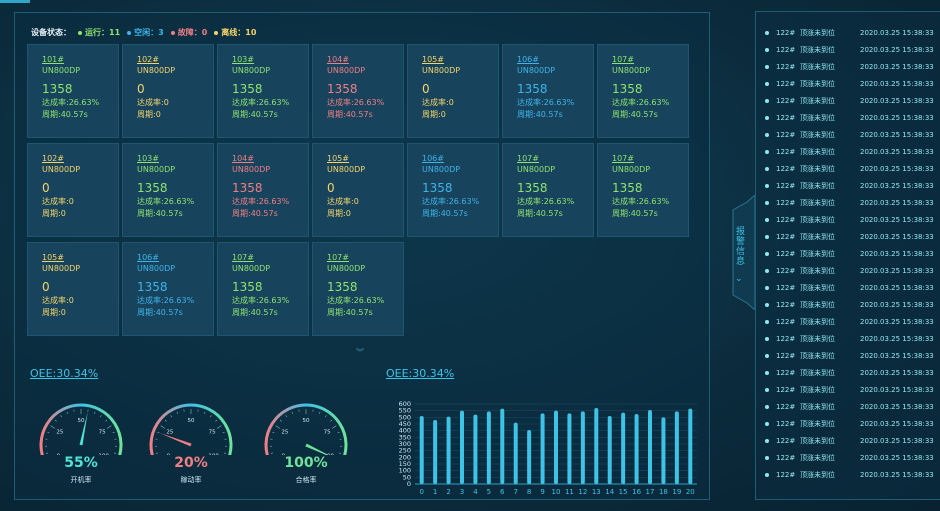 The height and width of the screenshot is (511, 940). I want to click on gauge-tick-label: 100, so click(103, 454).